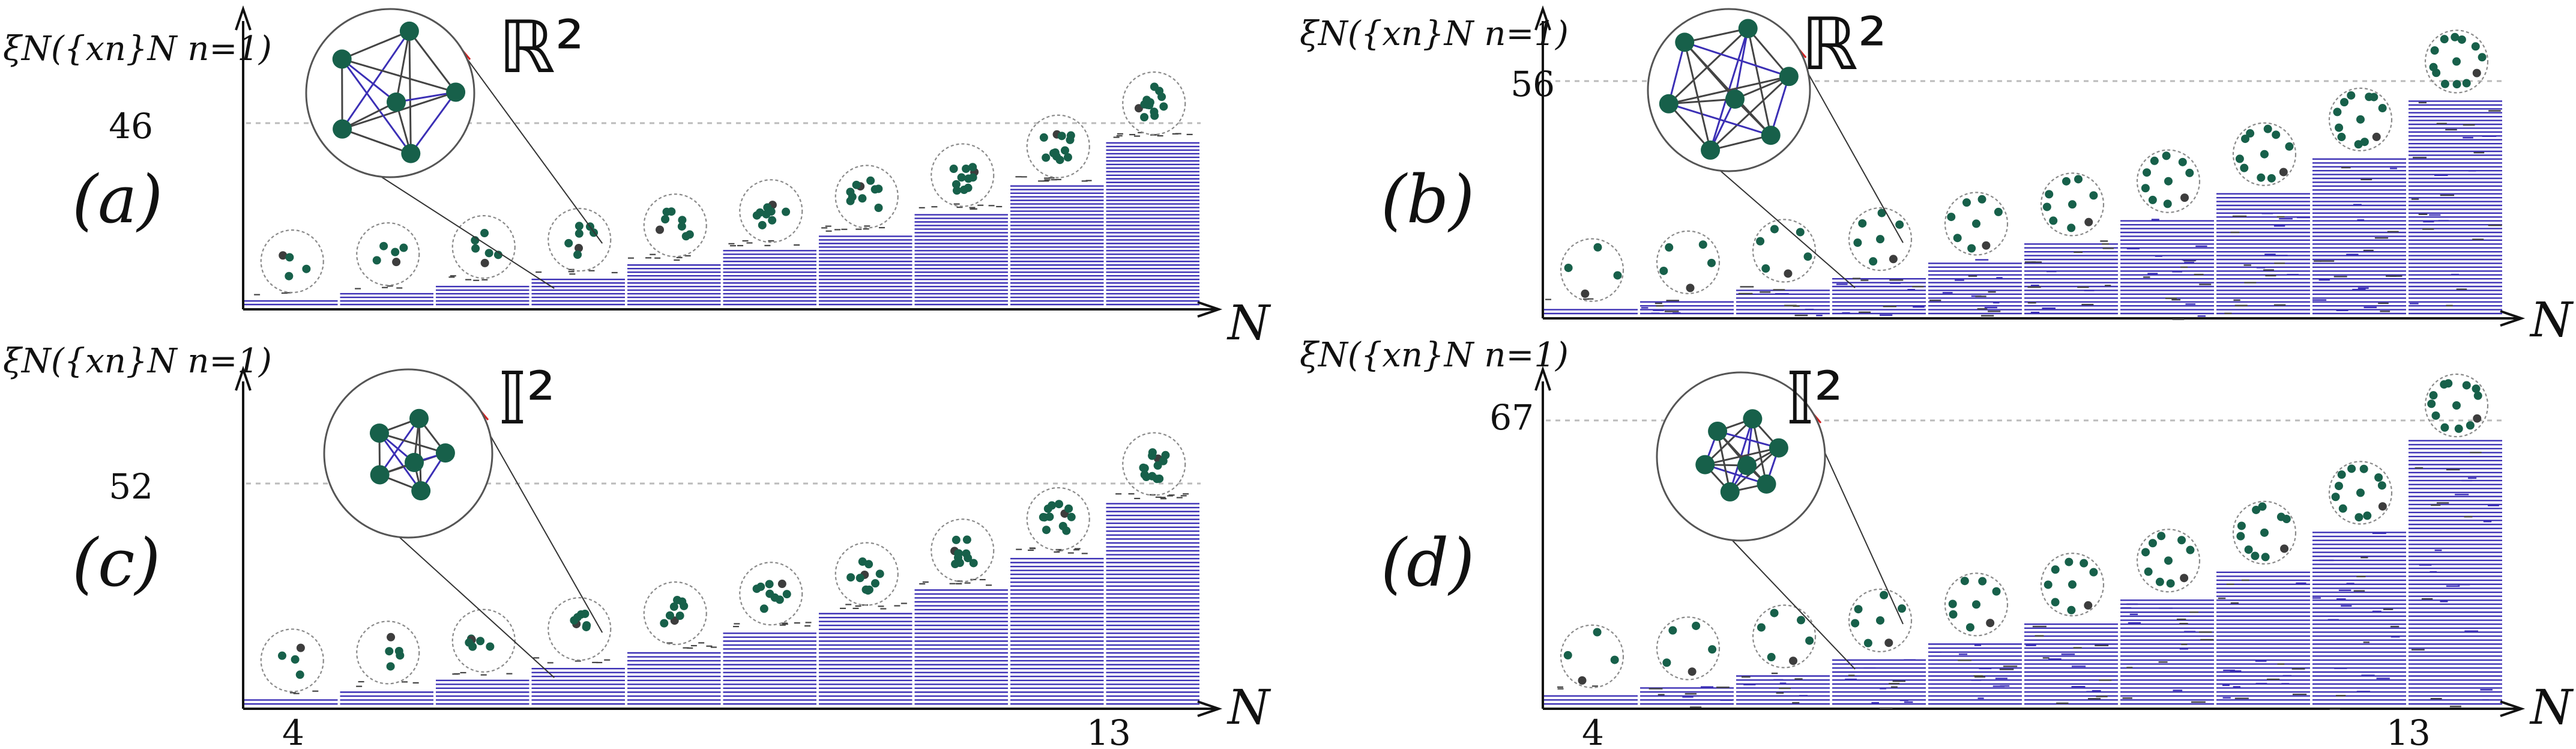  What do you see at coordinates (2551, 320) in the screenshot?
I see `panel-b-x-axis-label: N` at bounding box center [2551, 320].